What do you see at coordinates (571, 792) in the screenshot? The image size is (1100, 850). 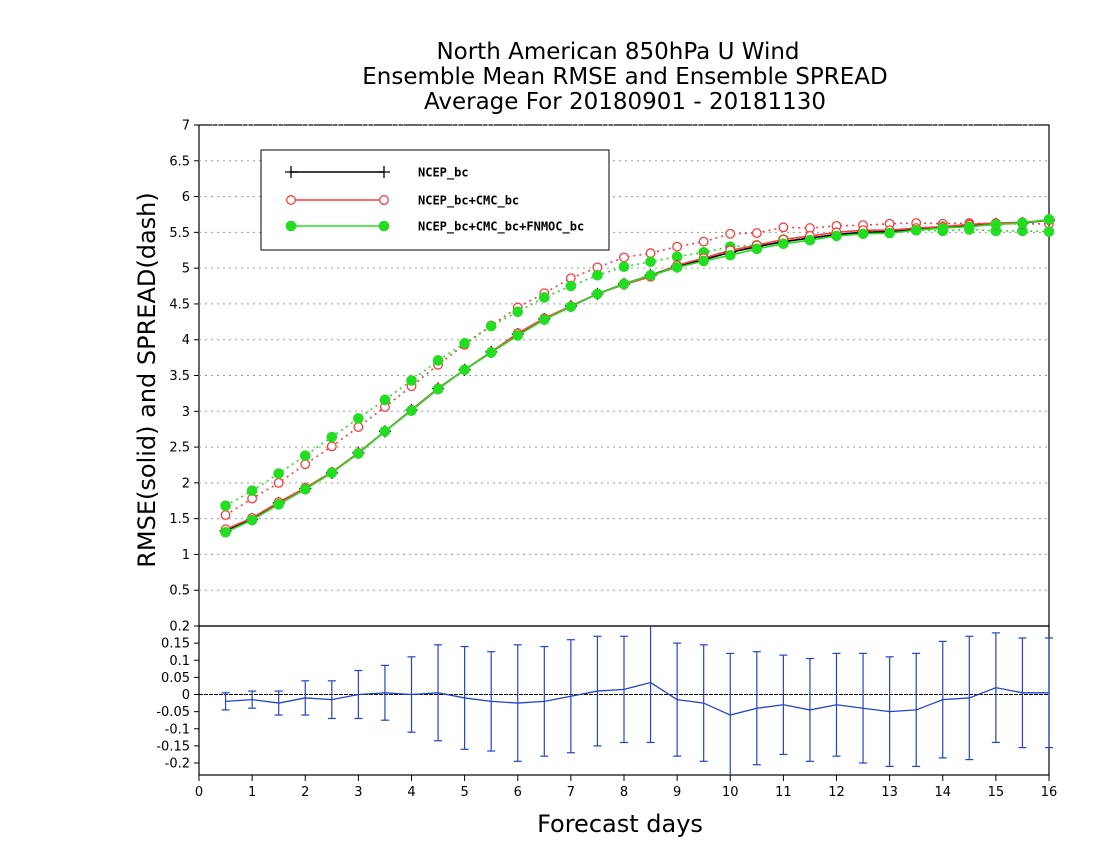 I see `x-tick-label: 7` at bounding box center [571, 792].